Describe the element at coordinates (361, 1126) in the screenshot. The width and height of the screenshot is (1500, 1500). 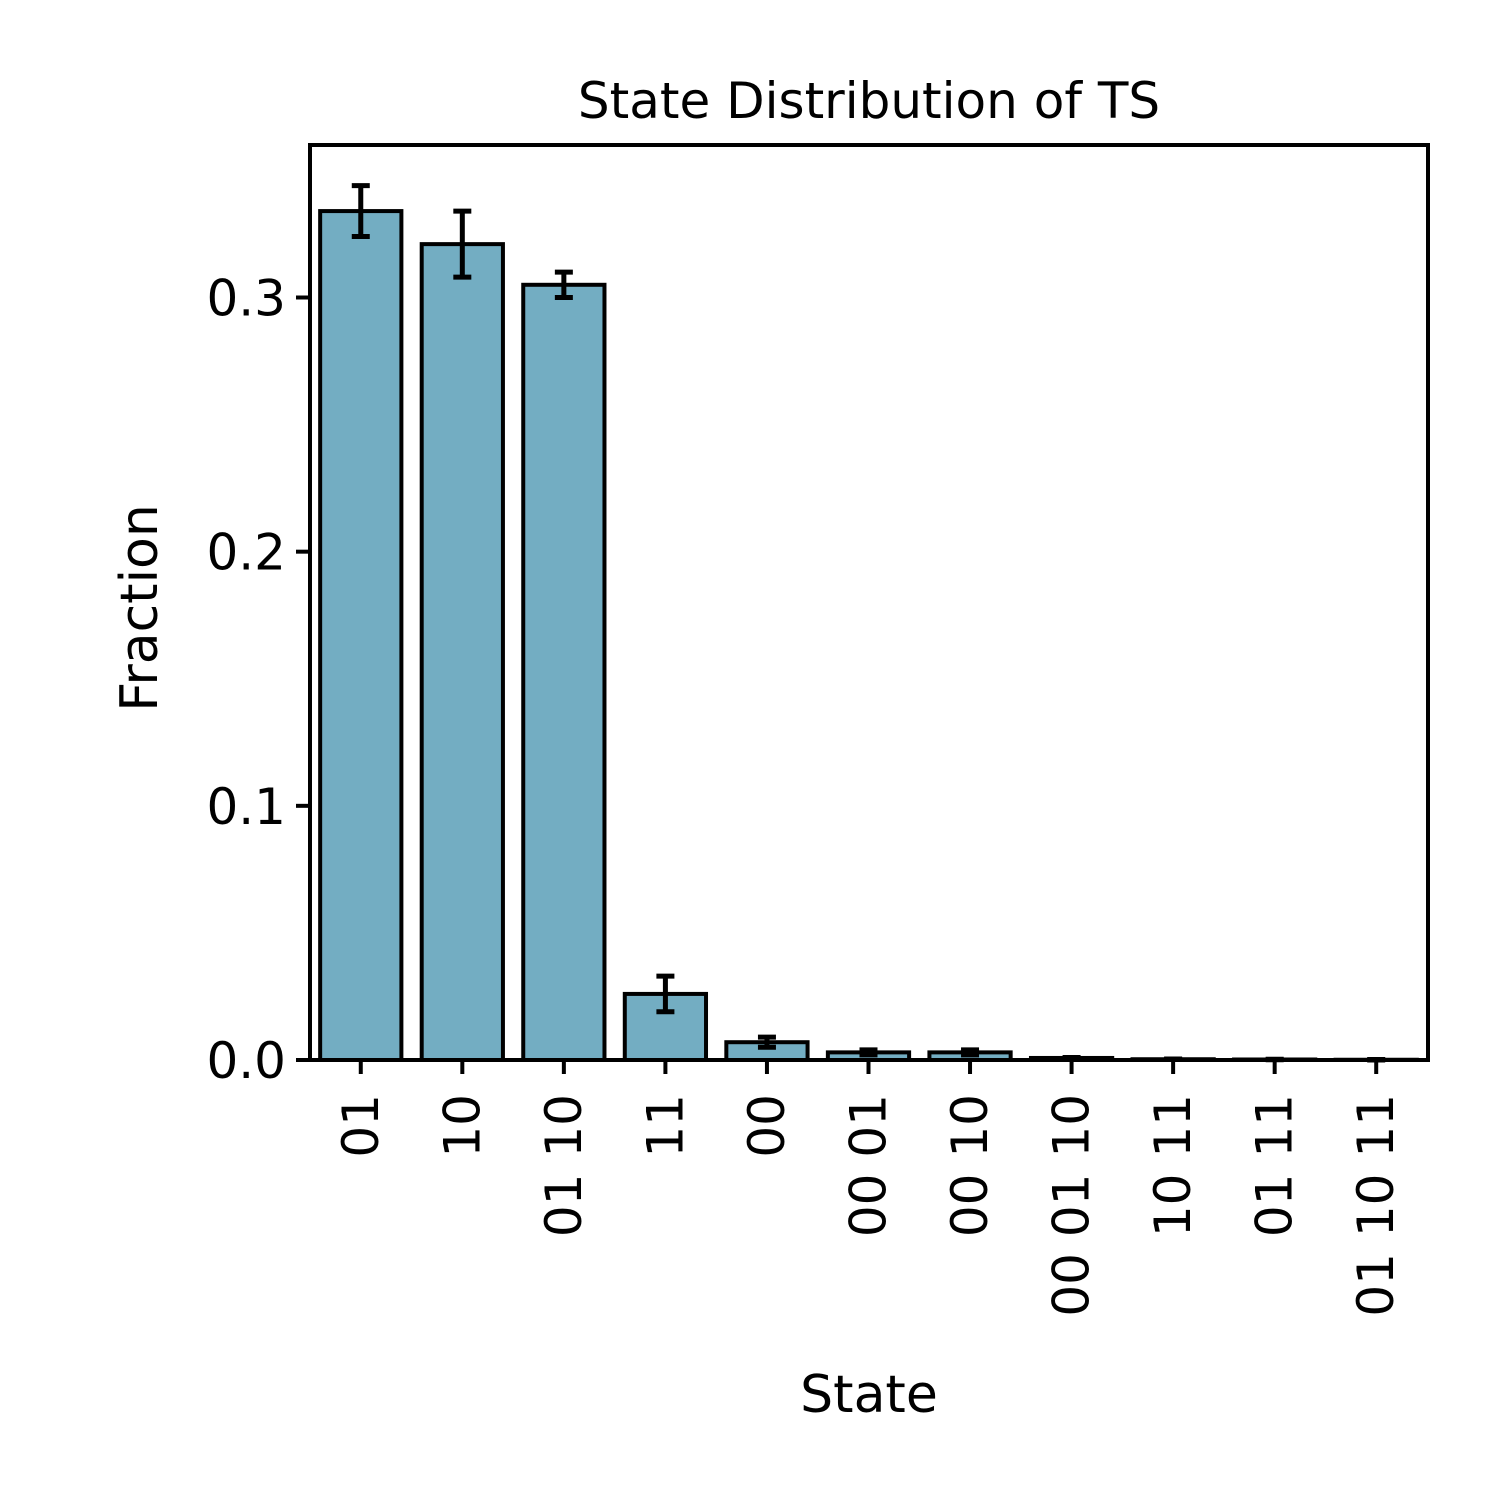
I see `x-tick-label-0: 01` at that location.